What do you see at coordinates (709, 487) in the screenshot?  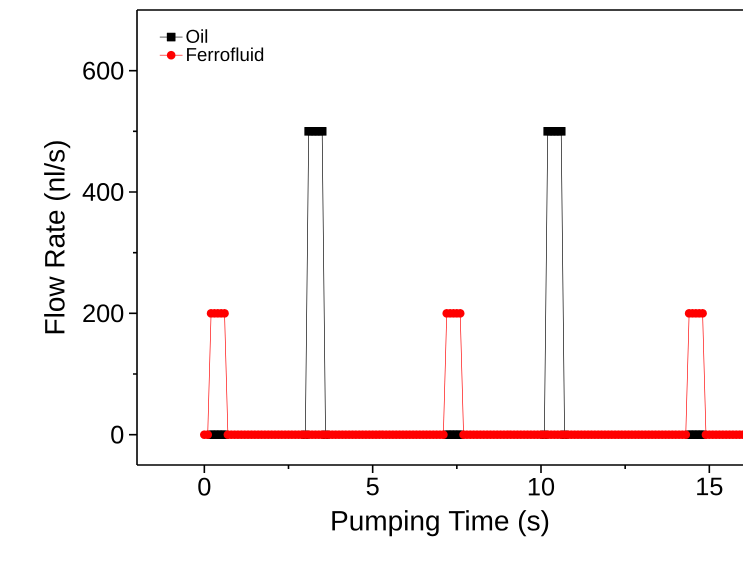 I see `x-tick-label: 15` at bounding box center [709, 487].